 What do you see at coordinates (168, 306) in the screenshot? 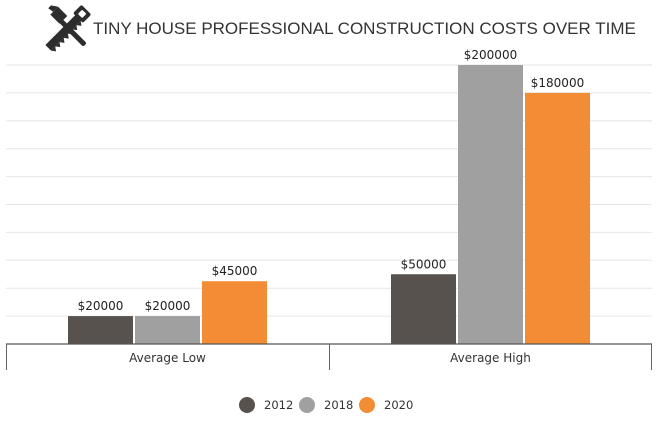
I see `data-label-2018-0: $20000` at bounding box center [168, 306].